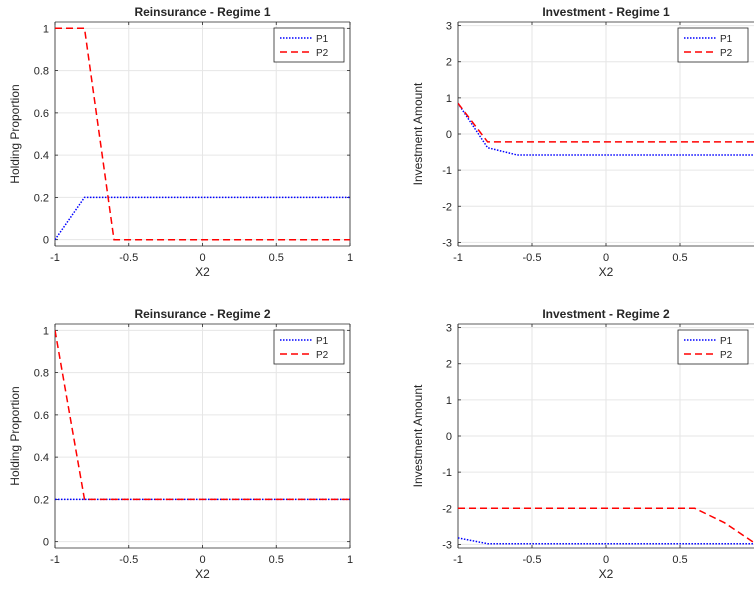  What do you see at coordinates (202, 12) in the screenshot?
I see `chart-title: Reinsurance - Regime 1` at bounding box center [202, 12].